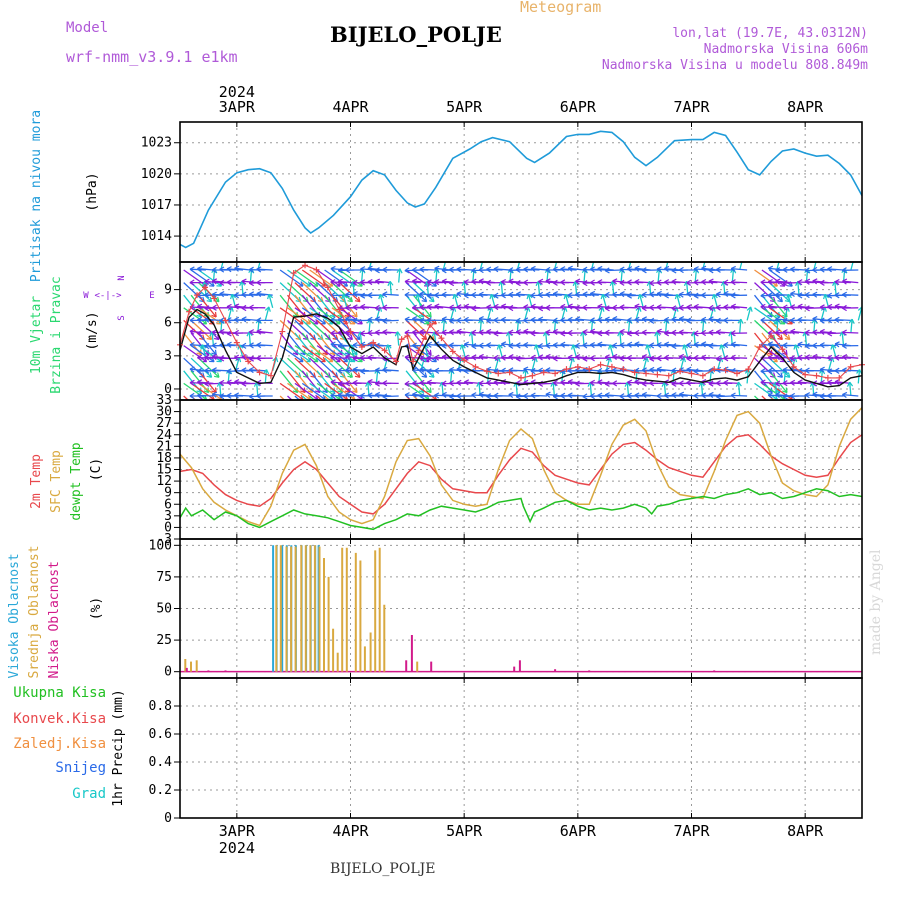 The height and width of the screenshot is (900, 900). What do you see at coordinates (87, 28) in the screenshot?
I see `model-label: Model` at bounding box center [87, 28].